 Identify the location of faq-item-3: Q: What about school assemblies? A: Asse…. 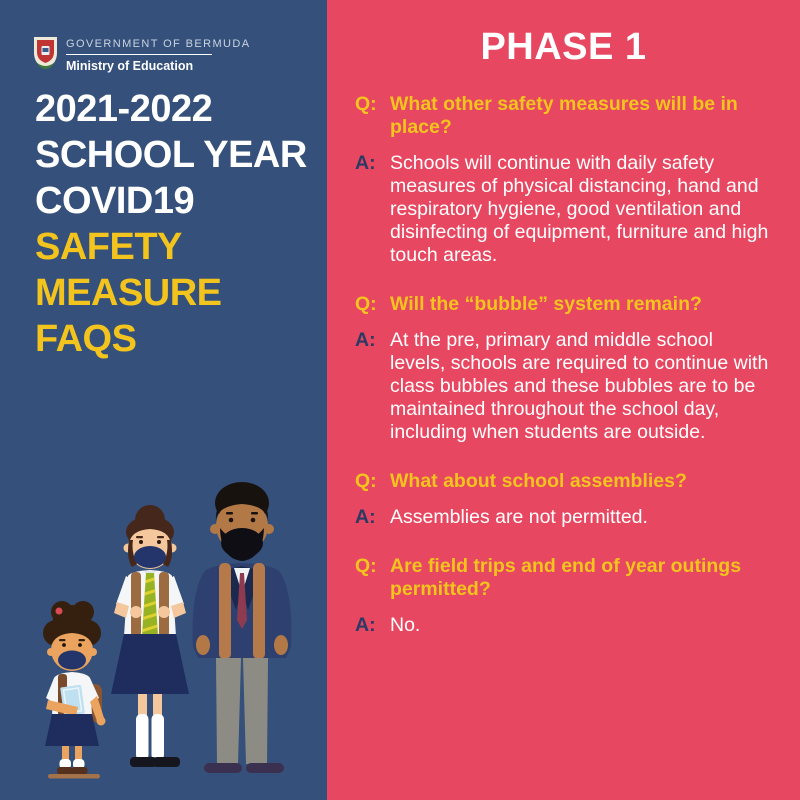
(563, 499).